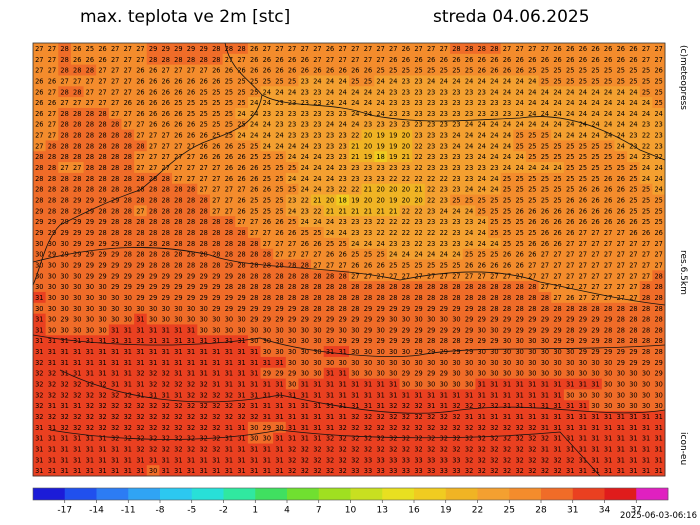  Describe the element at coordinates (418, 179) in the screenshot. I see `temperature-value: 22` at that location.